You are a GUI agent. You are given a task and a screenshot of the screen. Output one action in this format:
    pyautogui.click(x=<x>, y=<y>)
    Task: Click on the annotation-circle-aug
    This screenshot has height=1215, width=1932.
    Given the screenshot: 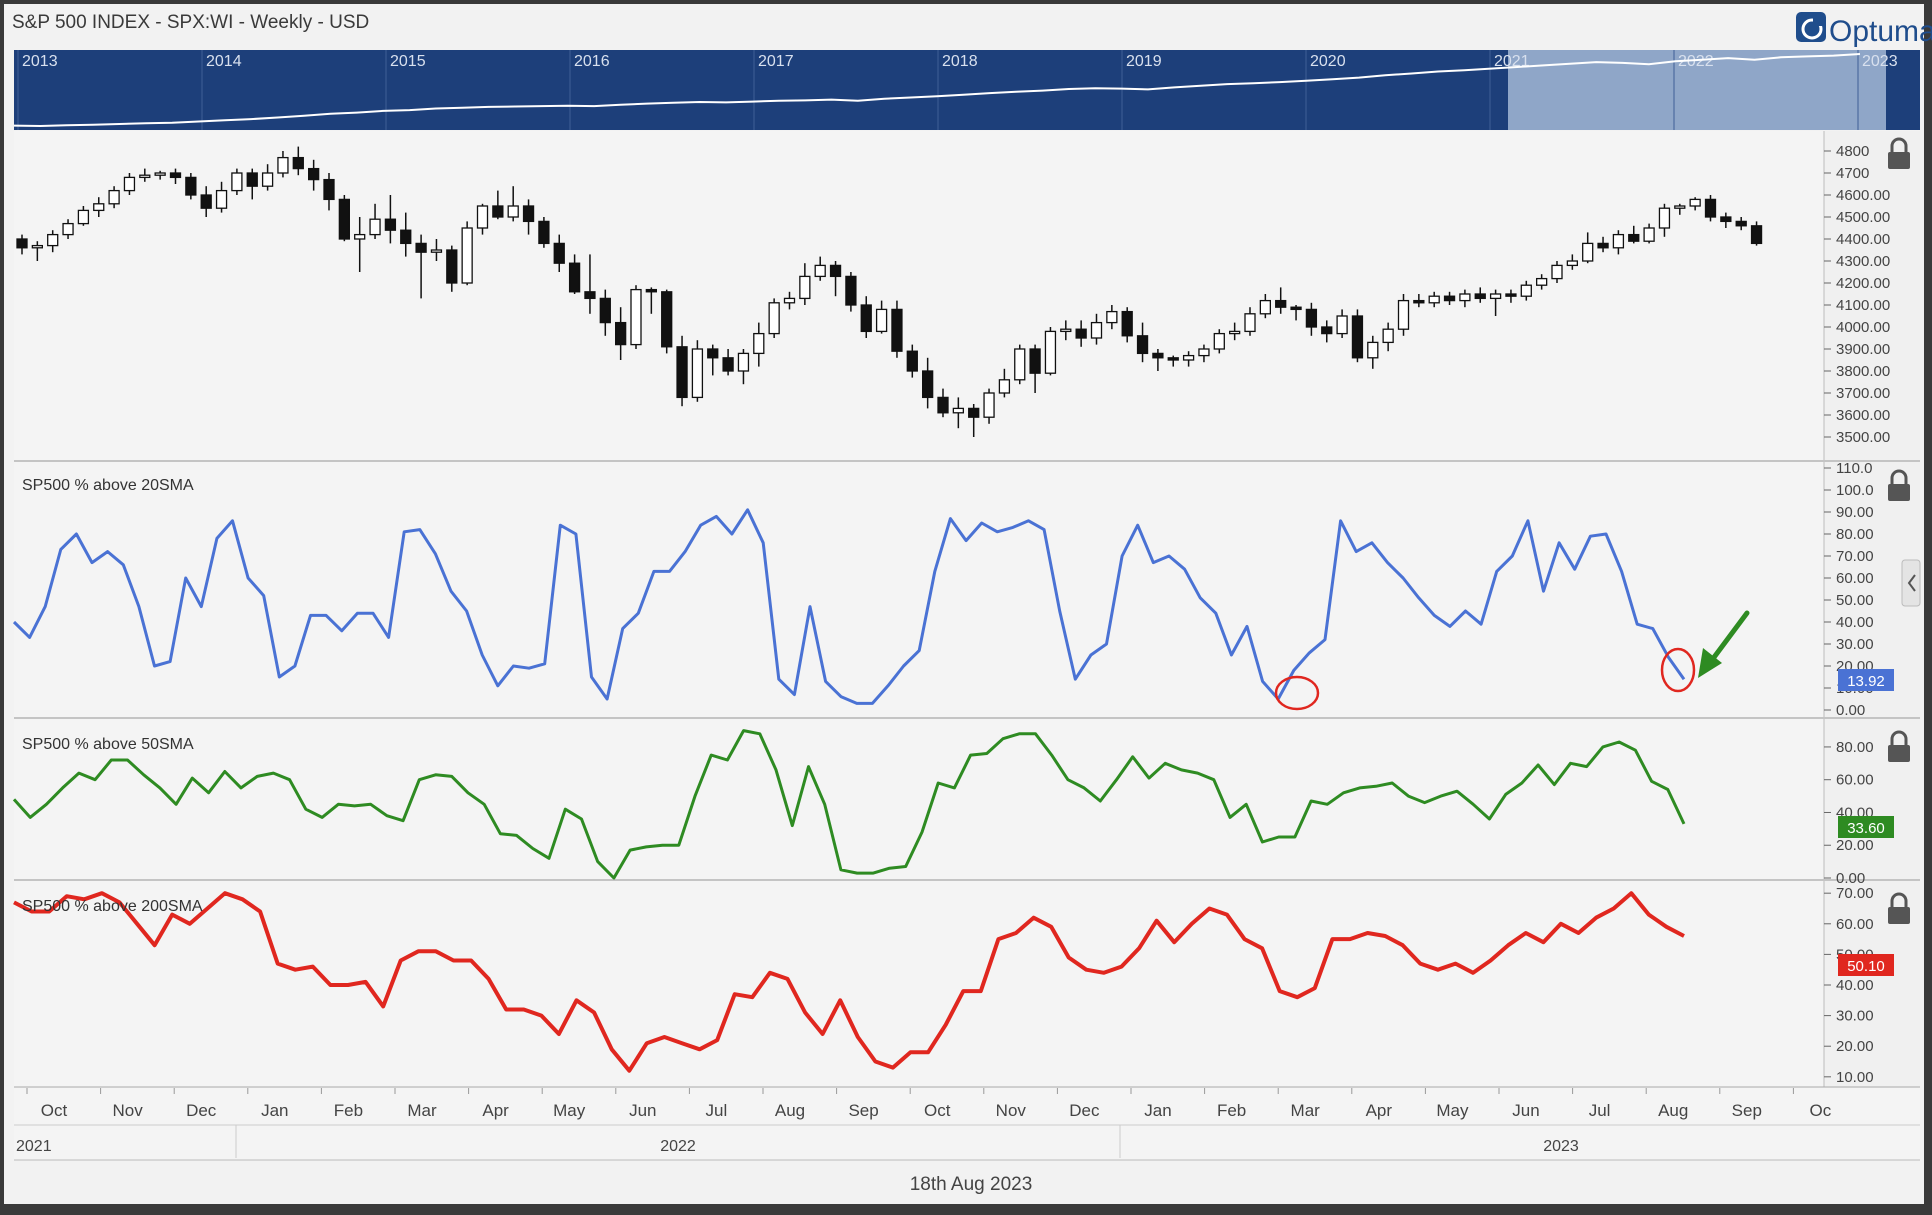 What is the action you would take?
    pyautogui.click(x=1678, y=670)
    